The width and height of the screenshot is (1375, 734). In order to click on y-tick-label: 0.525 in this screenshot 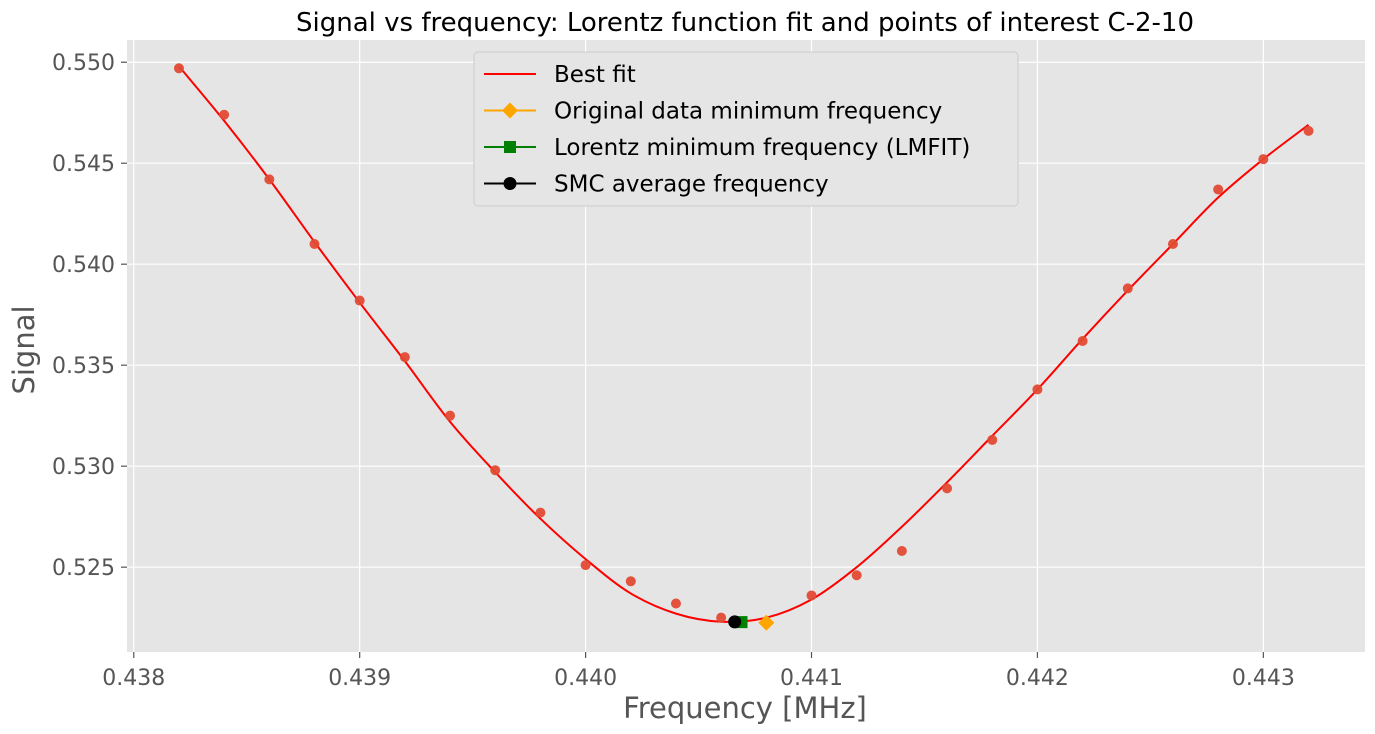, I will do `click(83, 568)`.